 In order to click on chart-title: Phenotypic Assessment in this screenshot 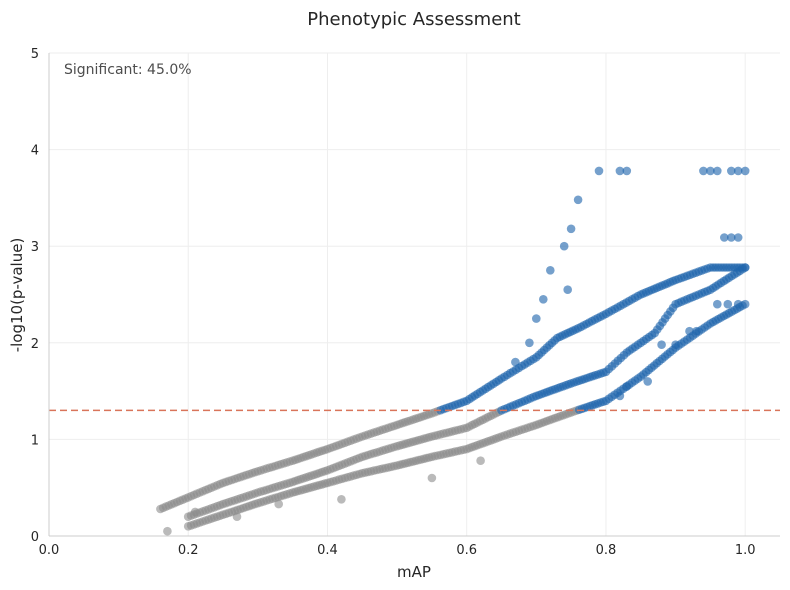, I will do `click(414, 19)`.